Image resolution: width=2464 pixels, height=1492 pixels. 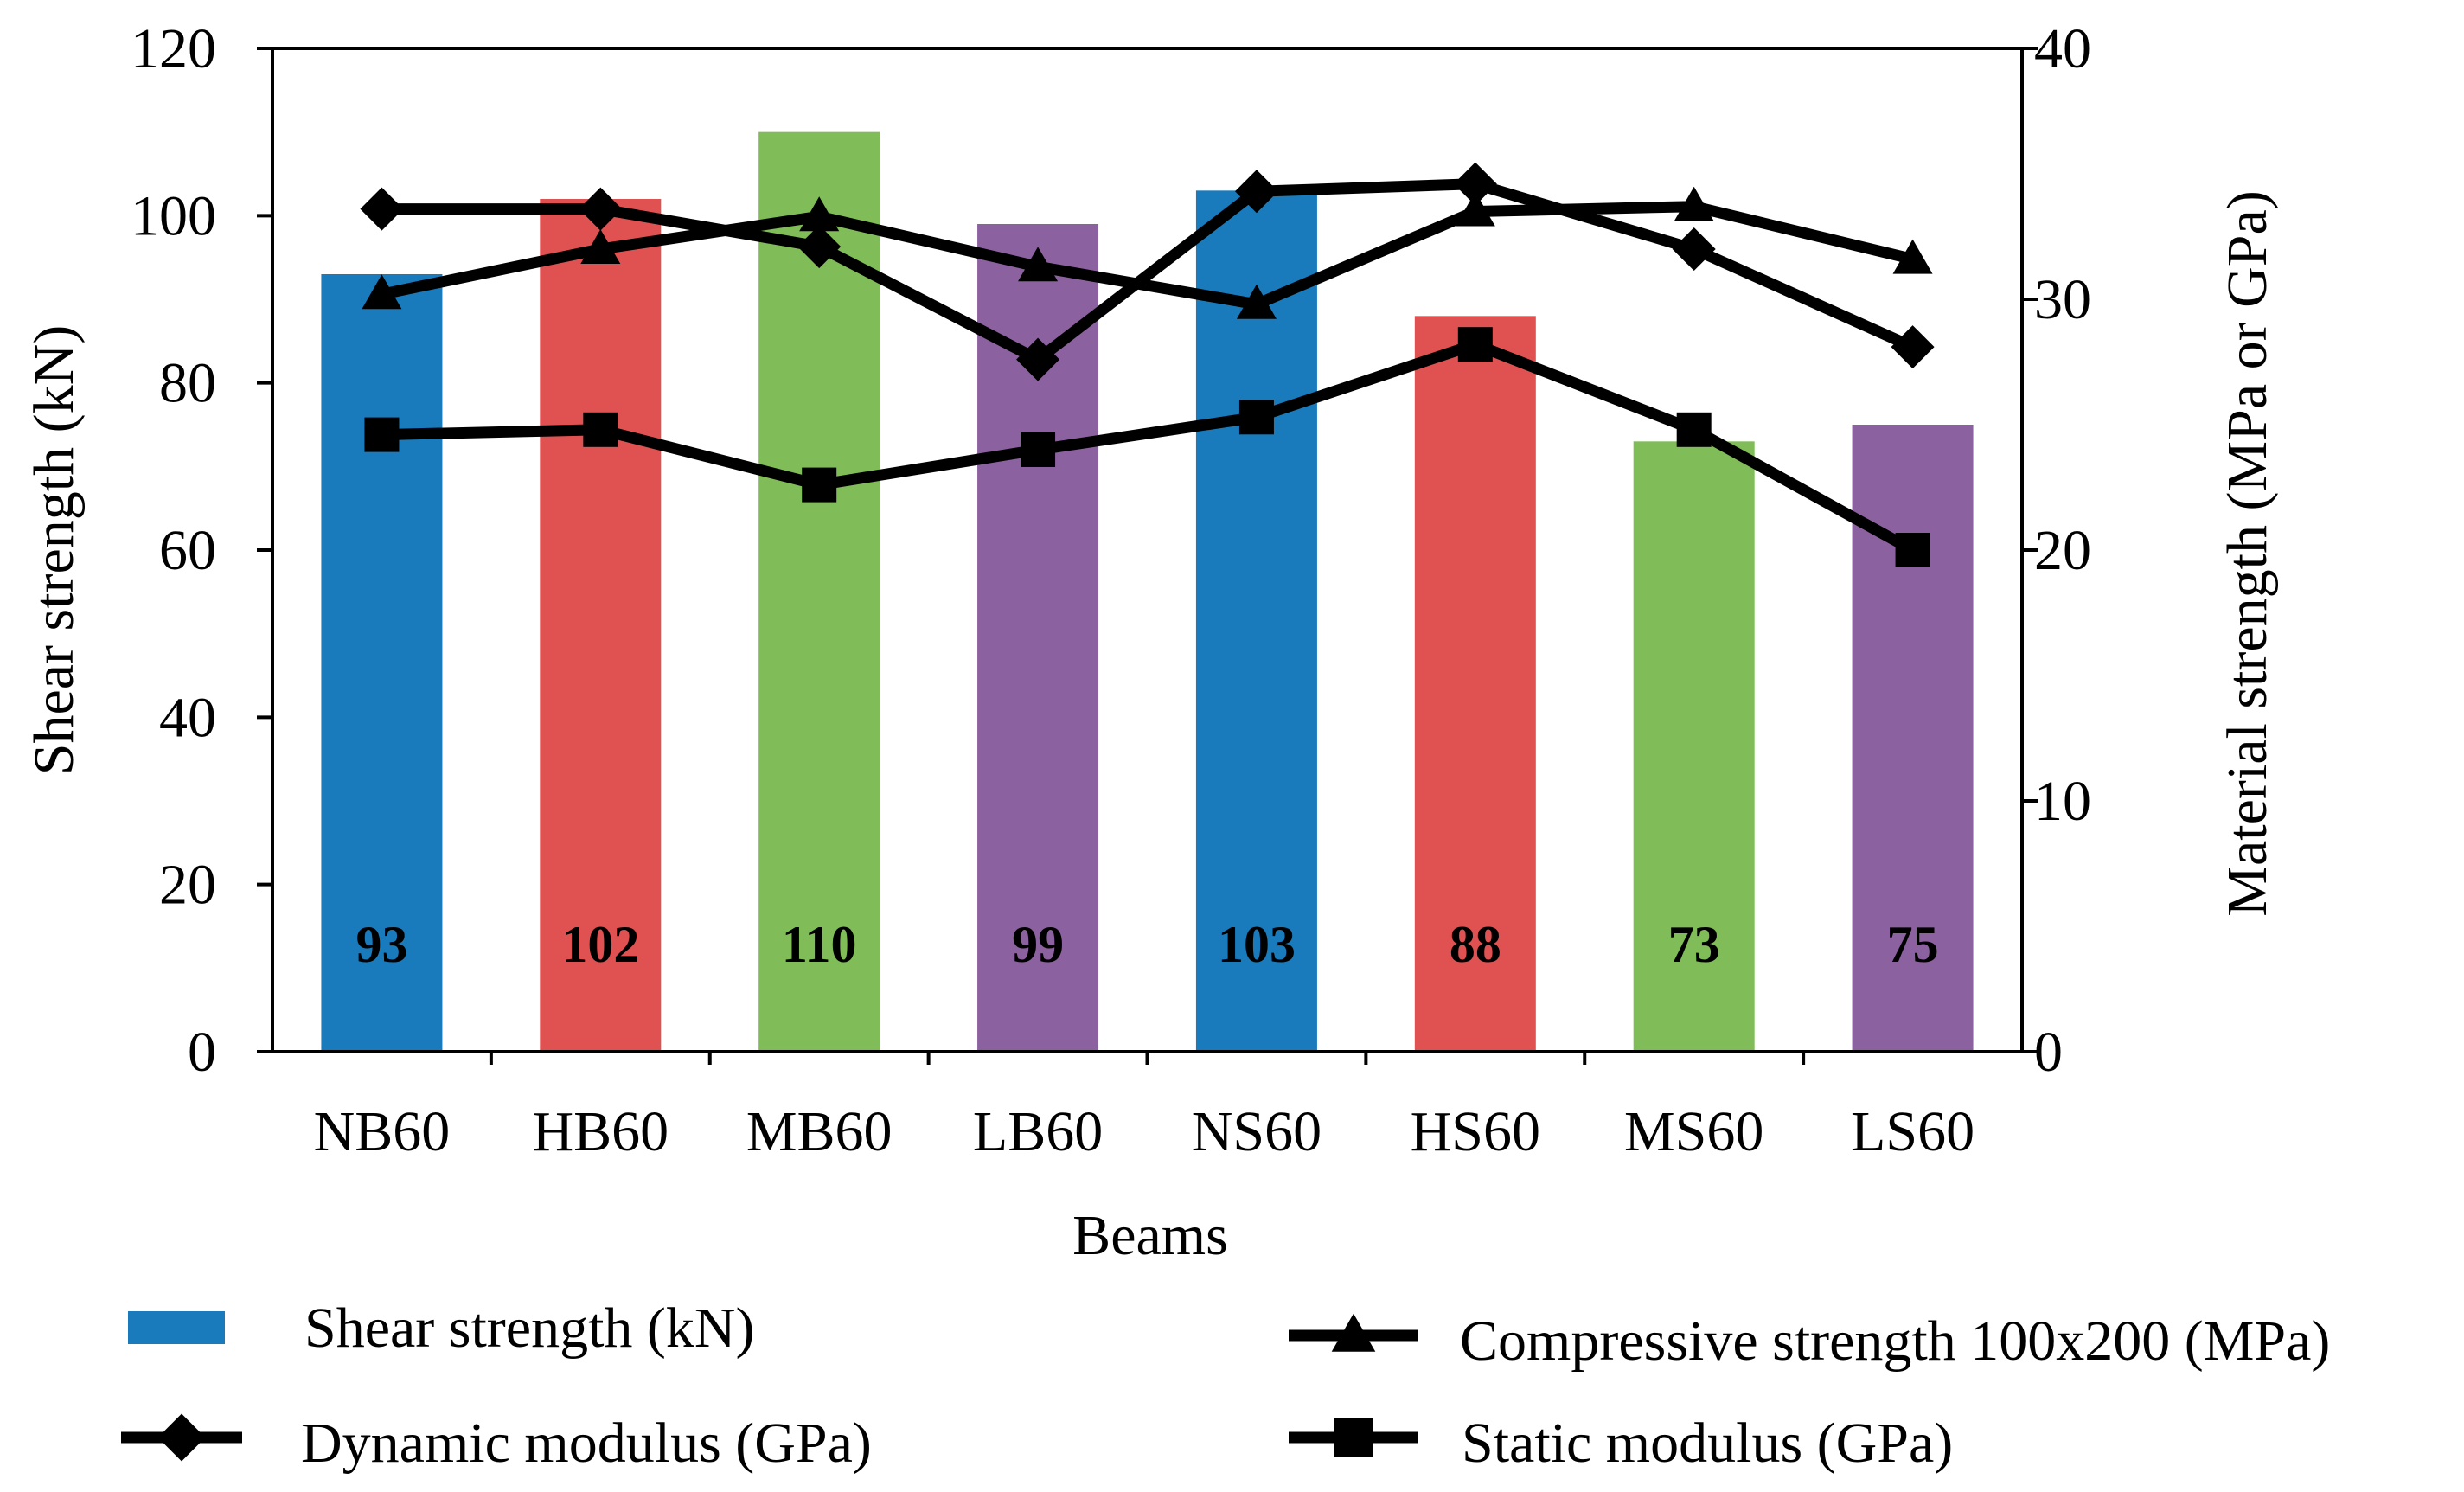 I want to click on x-tick-label: HS60, so click(x=1475, y=1131).